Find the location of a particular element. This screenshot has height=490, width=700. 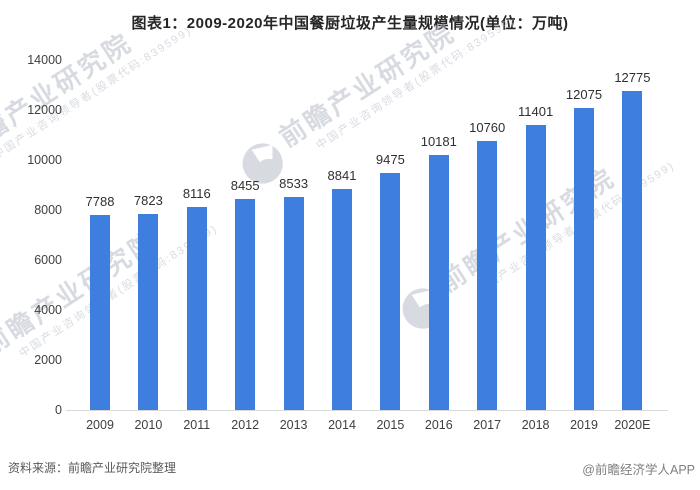

y-tick-label: 4000 is located at coordinates (48, 310).